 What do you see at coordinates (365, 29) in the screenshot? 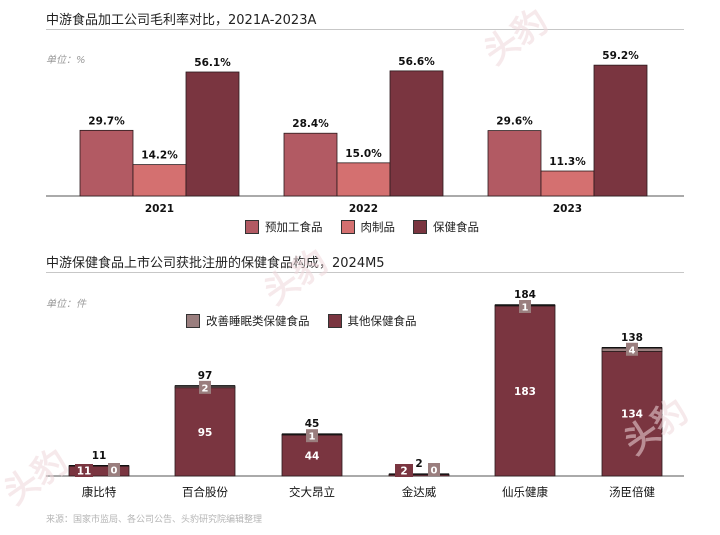
I see `chart1-title-rule` at bounding box center [365, 29].